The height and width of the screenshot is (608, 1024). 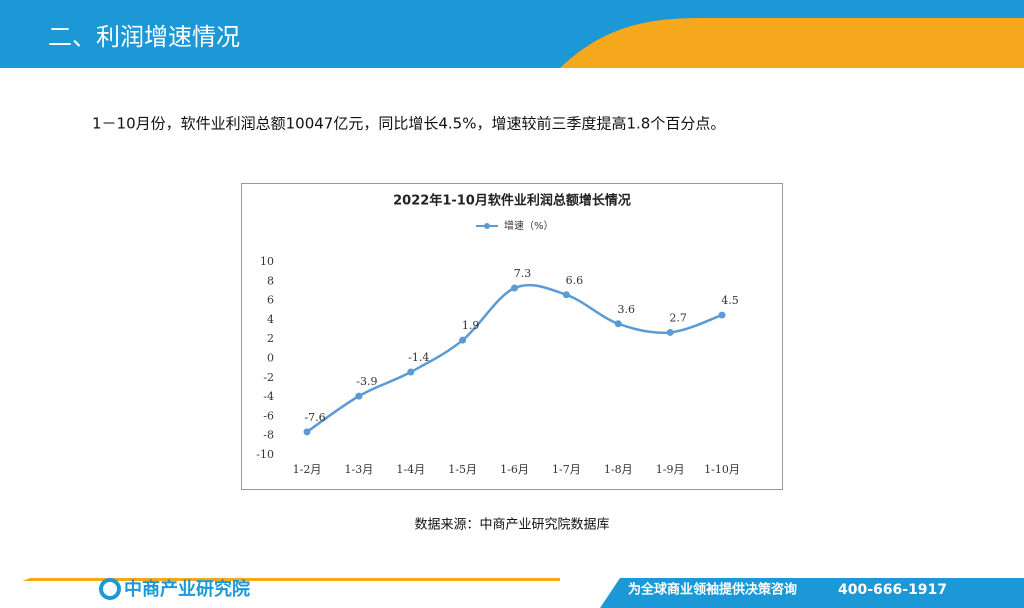 What do you see at coordinates (268, 415) in the screenshot?
I see `y-tick-label: -6` at bounding box center [268, 415].